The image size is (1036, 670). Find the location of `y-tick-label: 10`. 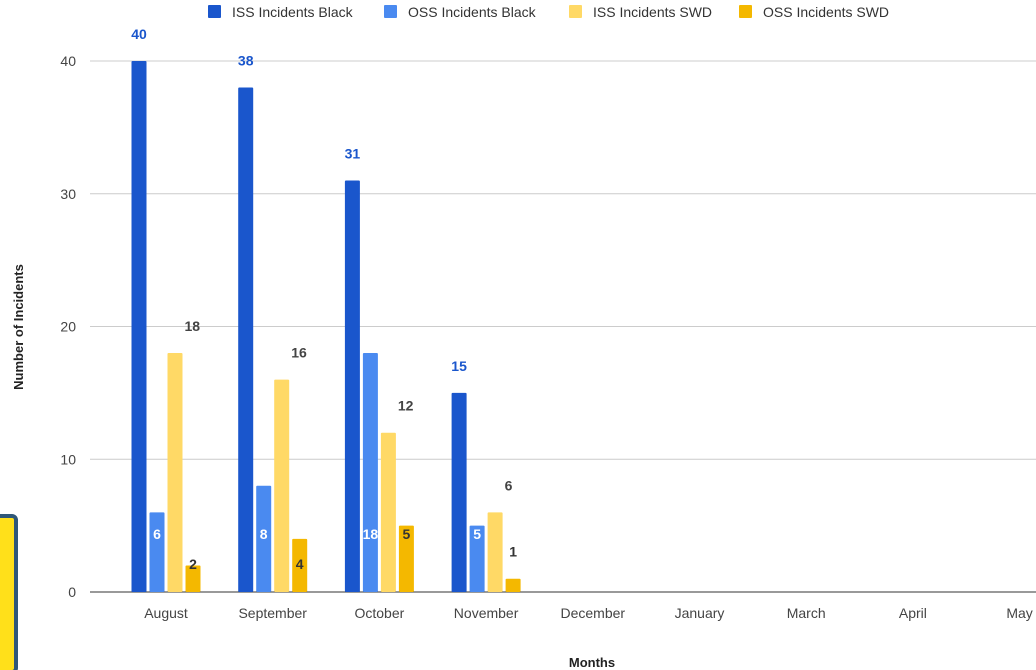

y-tick-label: 10 is located at coordinates (68, 459).